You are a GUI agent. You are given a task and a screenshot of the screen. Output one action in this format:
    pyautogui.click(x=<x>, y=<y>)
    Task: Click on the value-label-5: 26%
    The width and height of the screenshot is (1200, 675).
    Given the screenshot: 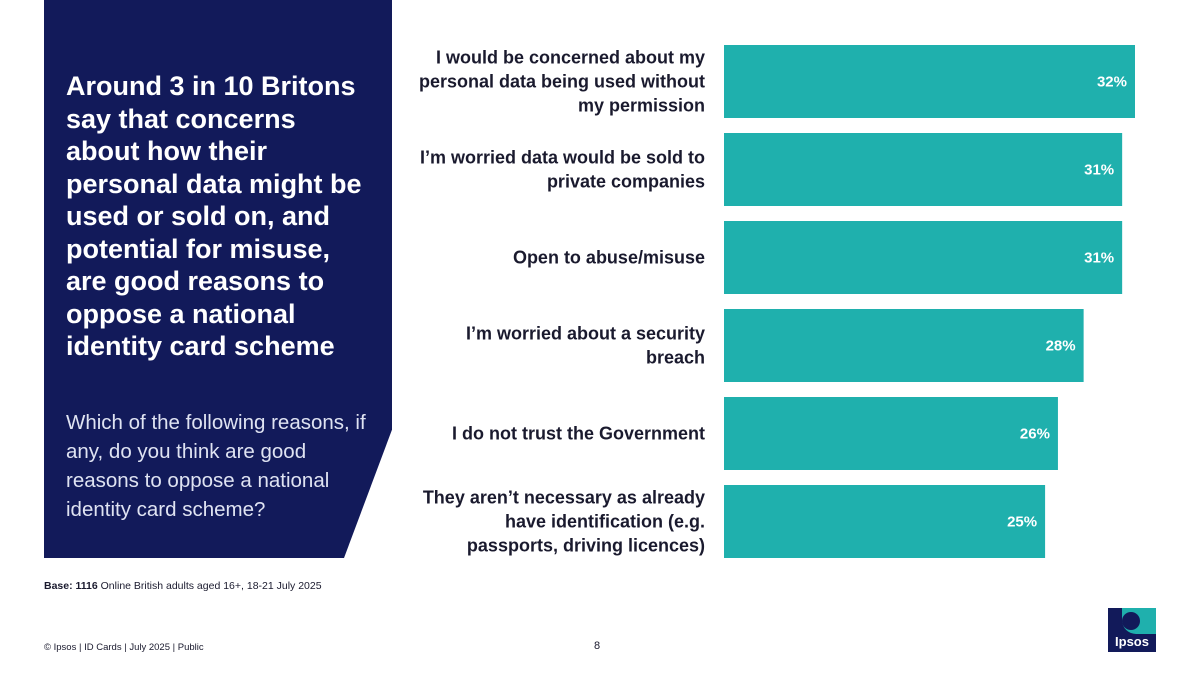 What is the action you would take?
    pyautogui.click(x=1035, y=434)
    